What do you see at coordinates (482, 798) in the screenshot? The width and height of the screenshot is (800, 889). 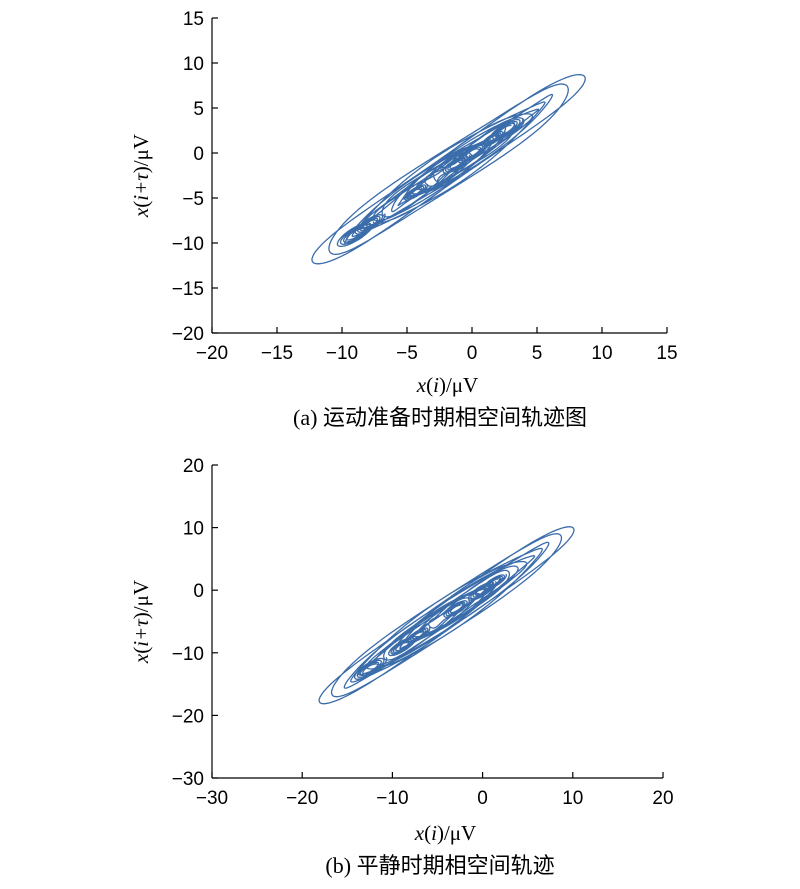 I see `pb-x-tick-label: 0` at bounding box center [482, 798].